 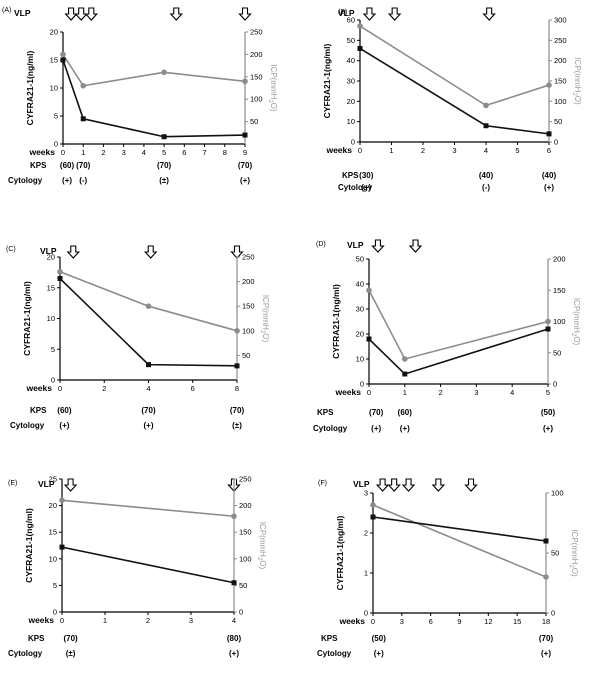 What do you see at coordinates (53, 479) in the screenshot?
I see `left-tick-label: 25` at bounding box center [53, 479].